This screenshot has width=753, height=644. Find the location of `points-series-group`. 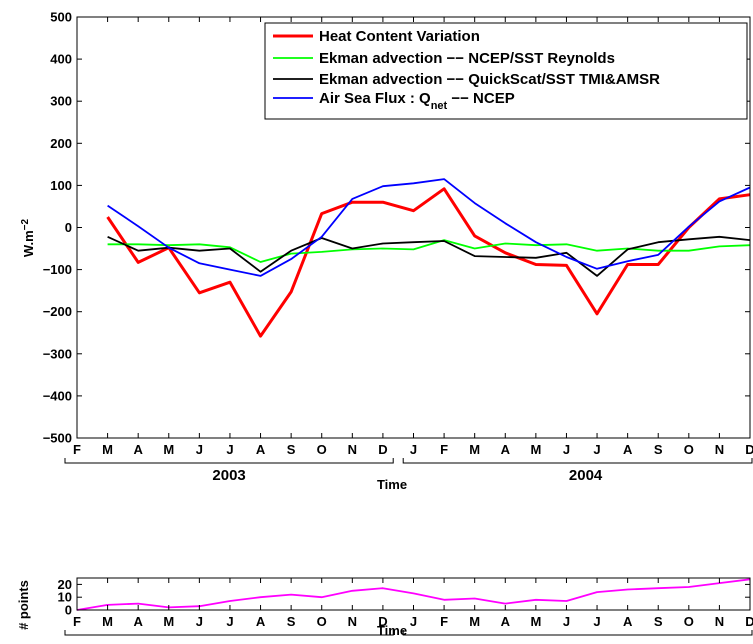

points-series-group is located at coordinates (413, 594).